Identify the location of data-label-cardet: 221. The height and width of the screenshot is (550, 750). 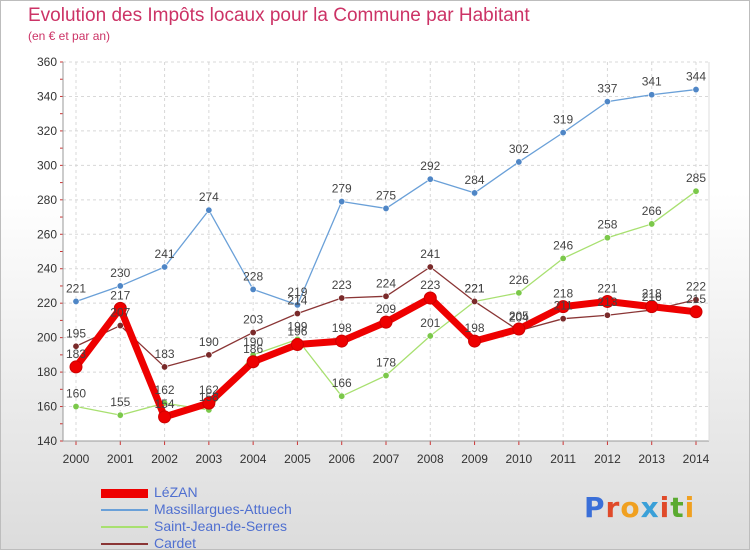
(475, 288).